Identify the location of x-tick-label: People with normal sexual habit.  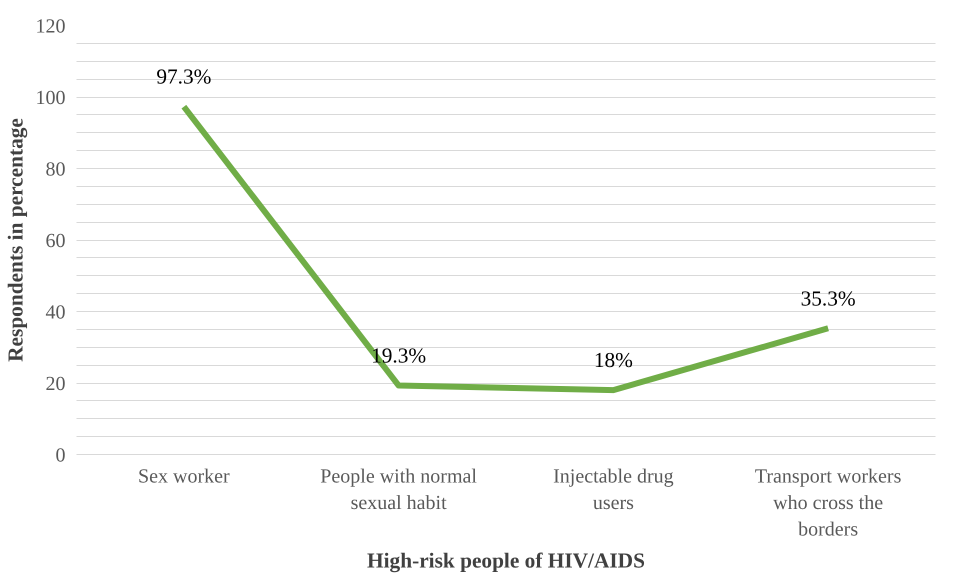
(399, 490).